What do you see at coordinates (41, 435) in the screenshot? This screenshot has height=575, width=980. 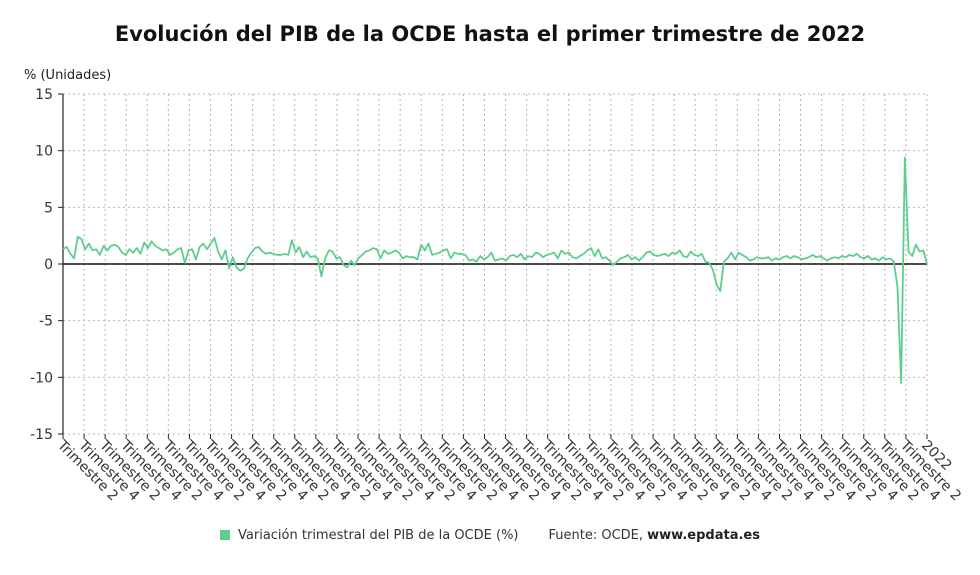 I see `y-tick-label: -15` at bounding box center [41, 435].